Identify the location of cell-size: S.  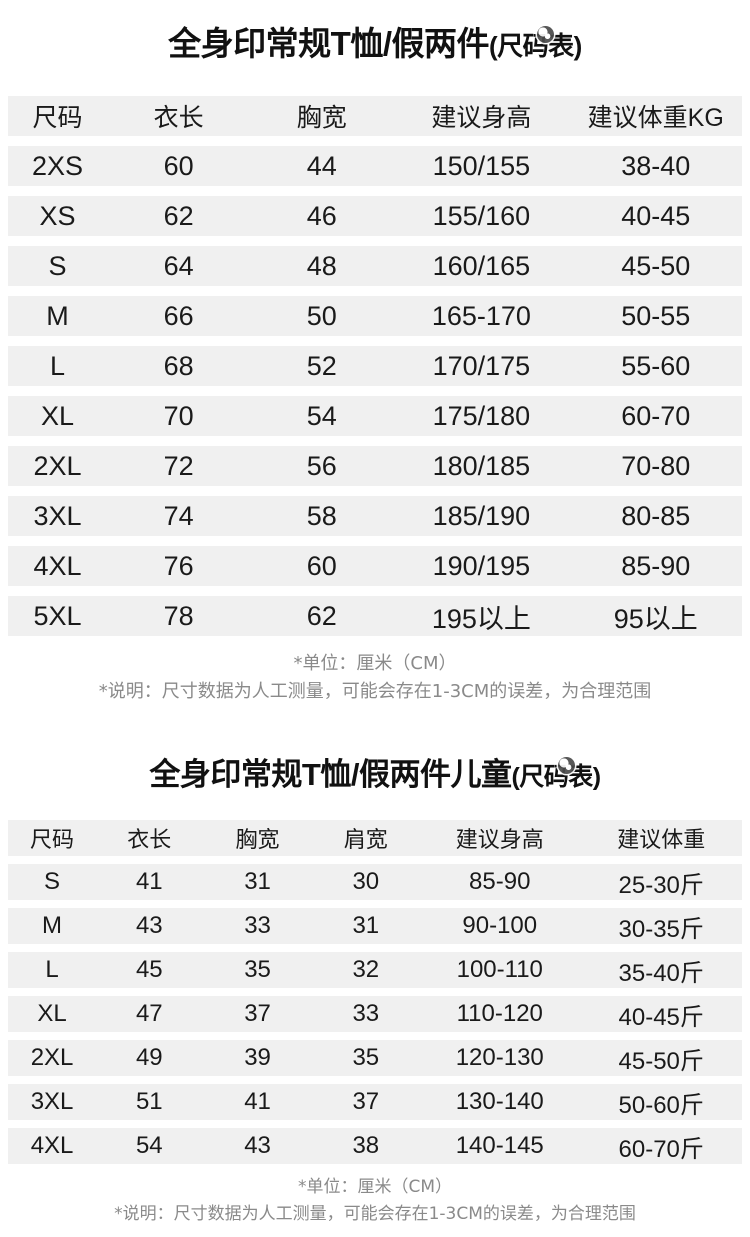
(57, 265).